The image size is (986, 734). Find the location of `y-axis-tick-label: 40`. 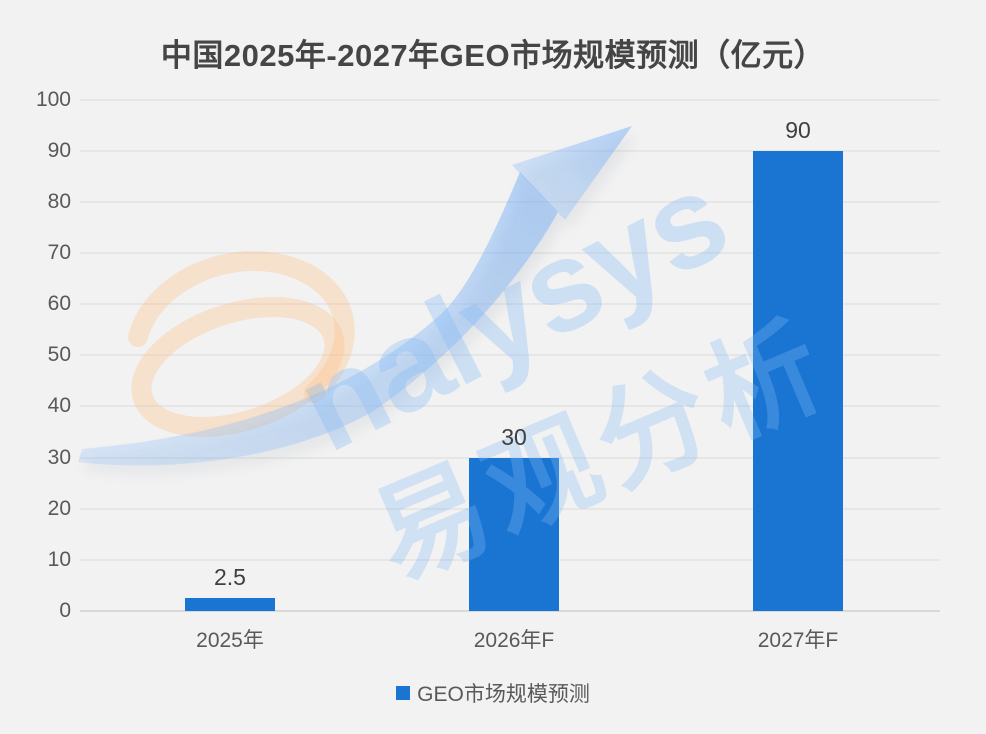

y-axis-tick-label: 40 is located at coordinates (59, 406).